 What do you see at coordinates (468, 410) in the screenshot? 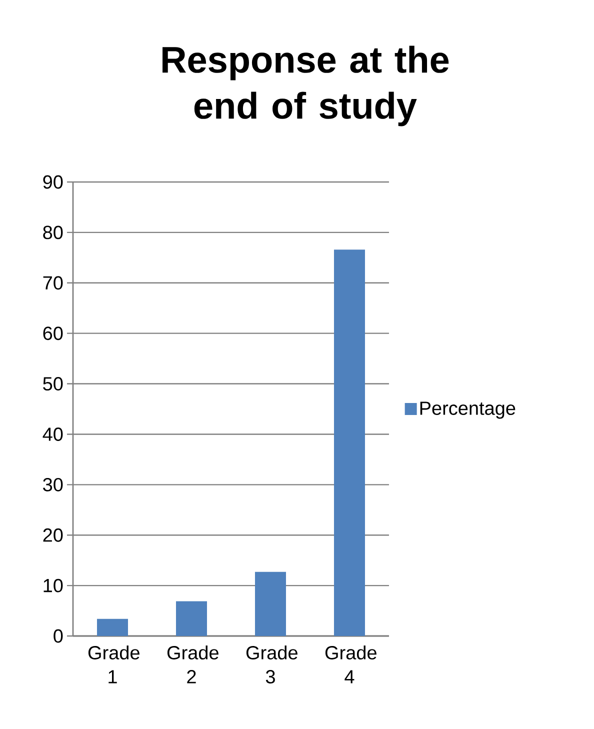
I see `legend-label: Percentage` at bounding box center [468, 410].